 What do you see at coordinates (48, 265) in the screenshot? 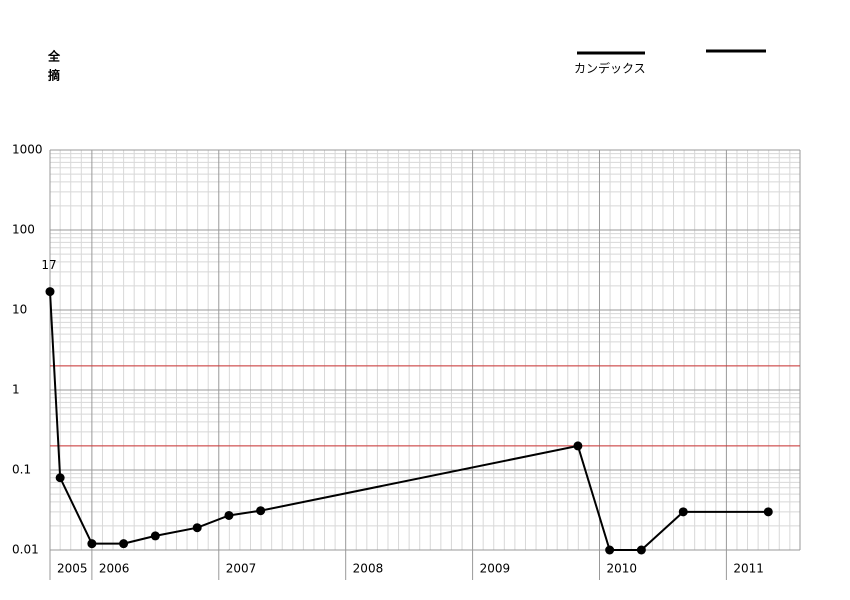
I see `data-label: 17` at bounding box center [48, 265].